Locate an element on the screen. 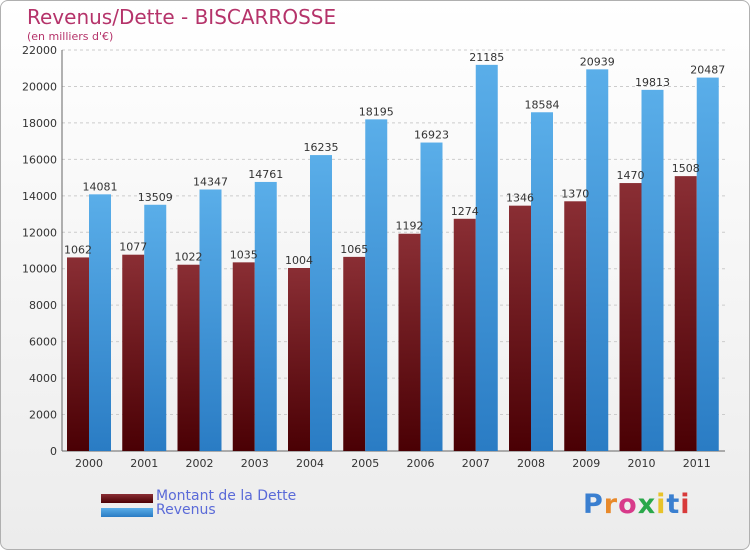  x-tick-label: 2008 is located at coordinates (531, 463).